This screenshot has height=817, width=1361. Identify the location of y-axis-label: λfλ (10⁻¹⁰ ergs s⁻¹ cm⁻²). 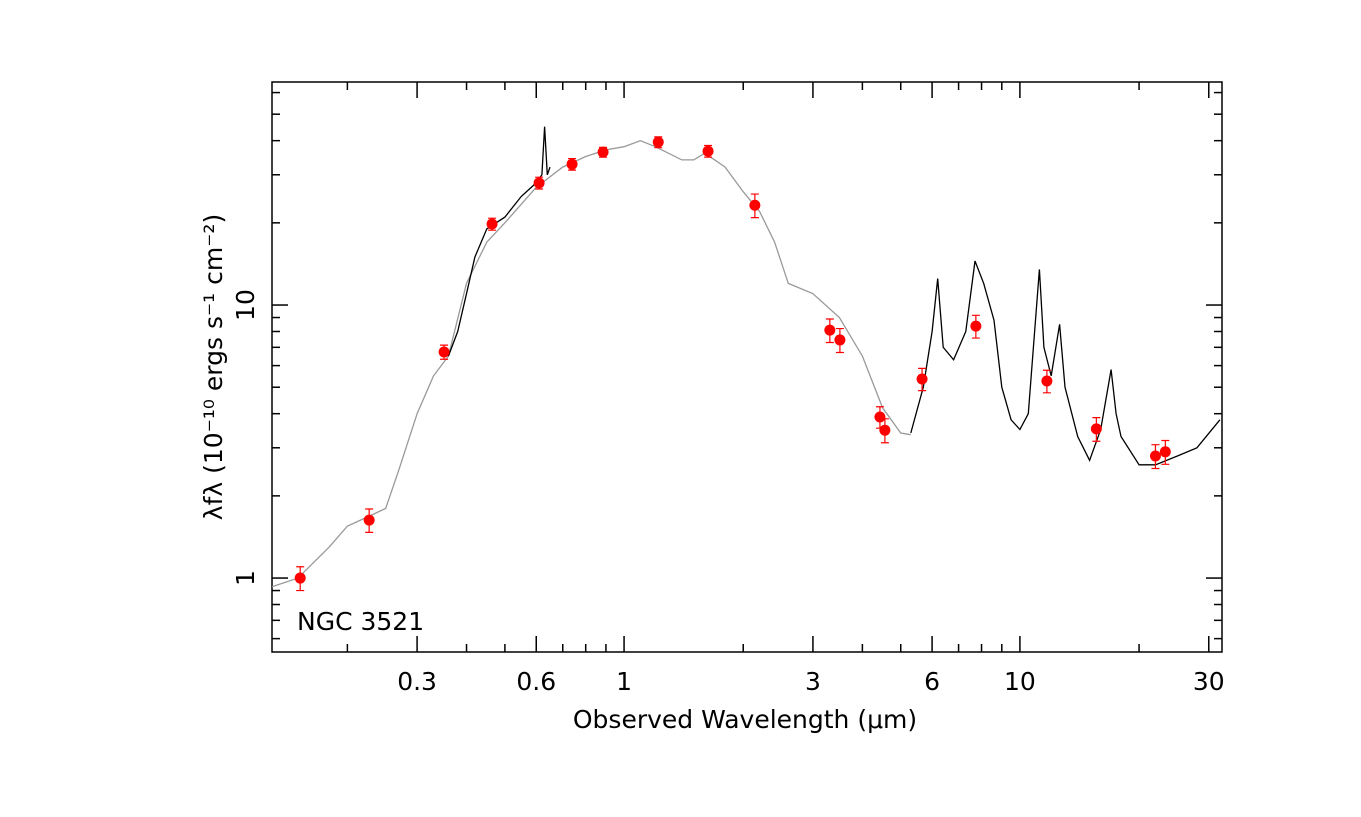
(213, 367).